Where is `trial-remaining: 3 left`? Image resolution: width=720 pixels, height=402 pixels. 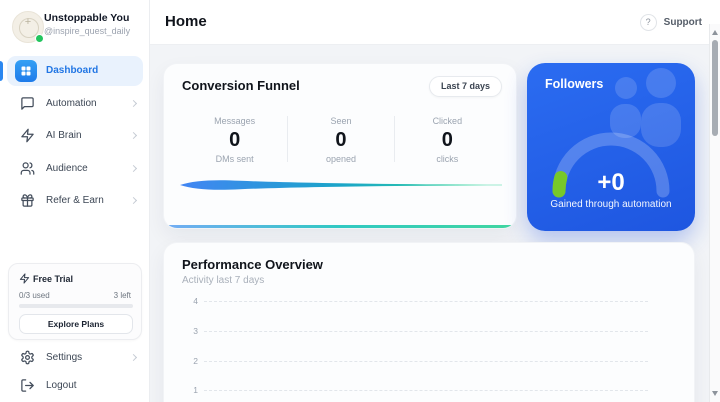
trial-remaining: 3 left is located at coordinates (122, 295).